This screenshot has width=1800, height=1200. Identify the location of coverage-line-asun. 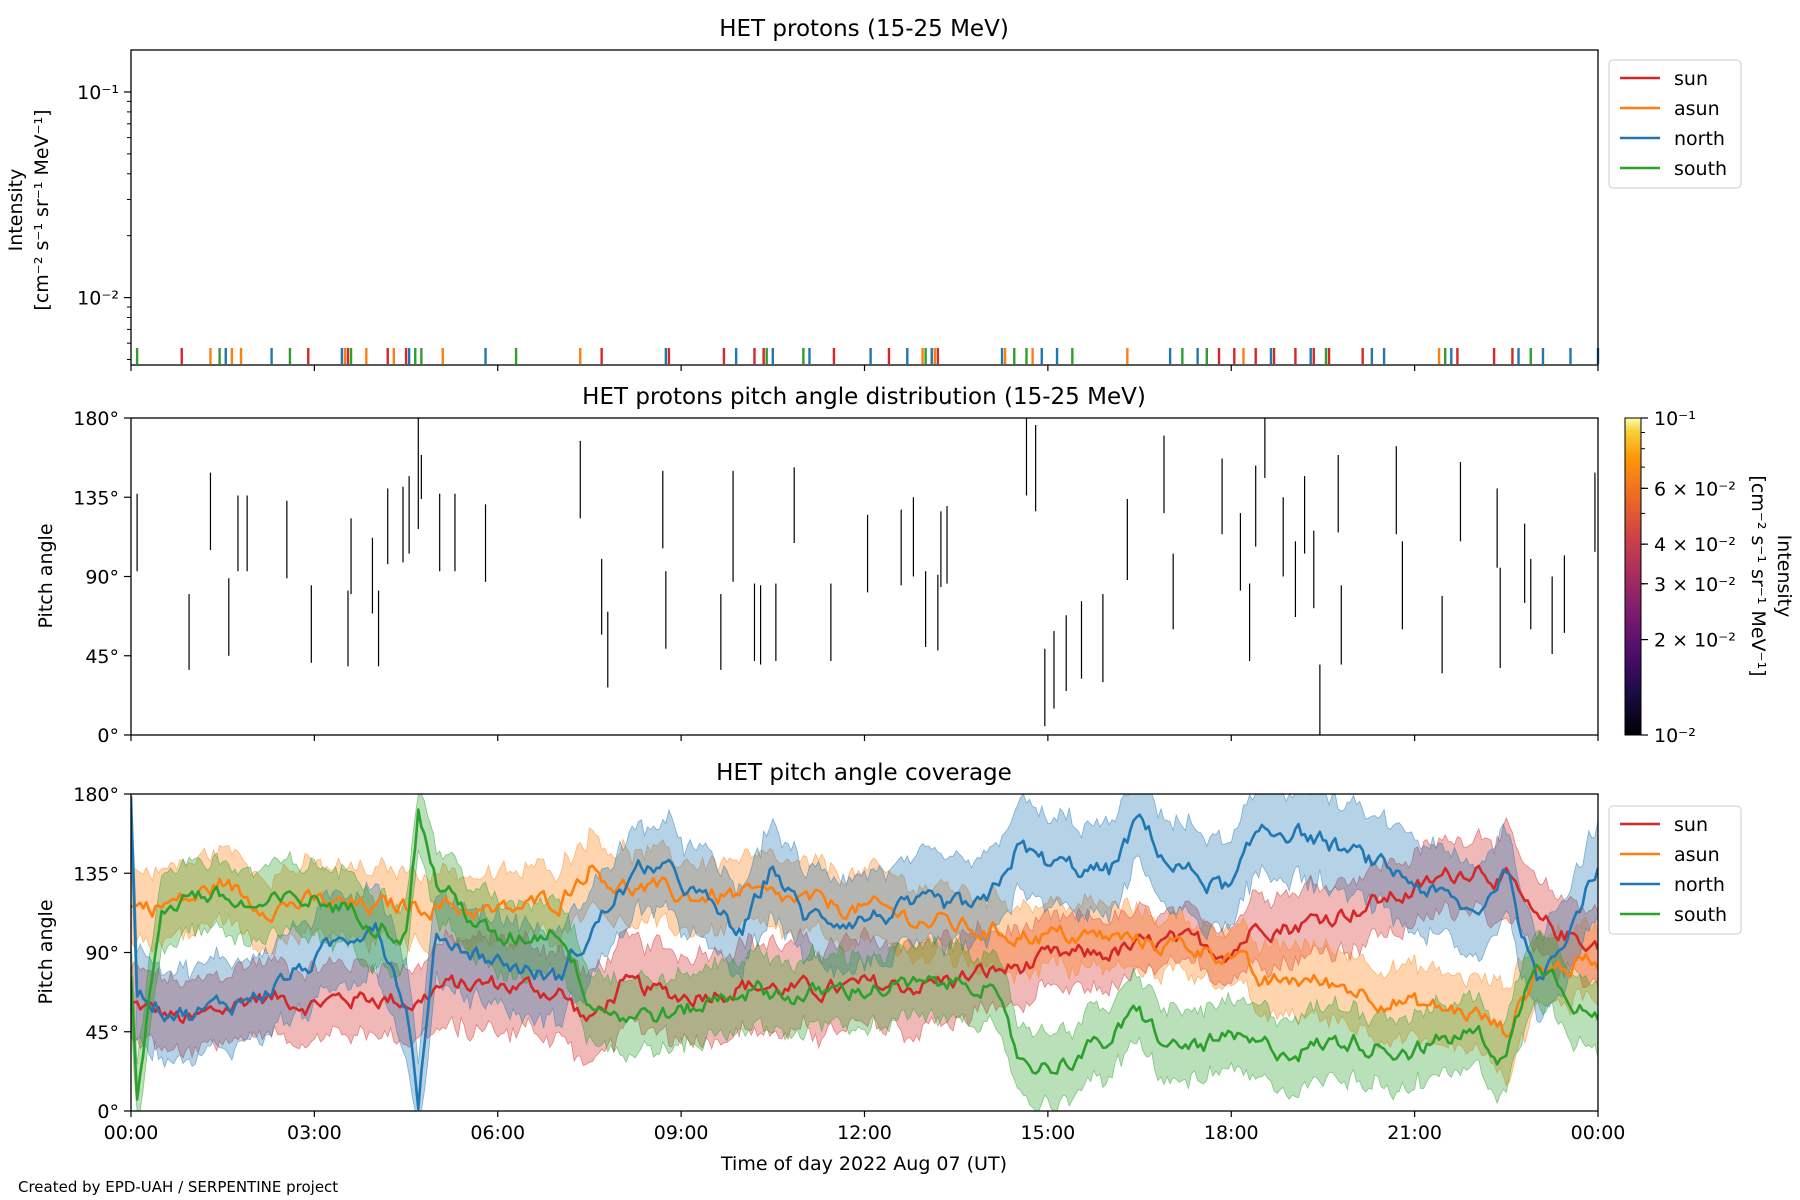
(864, 951).